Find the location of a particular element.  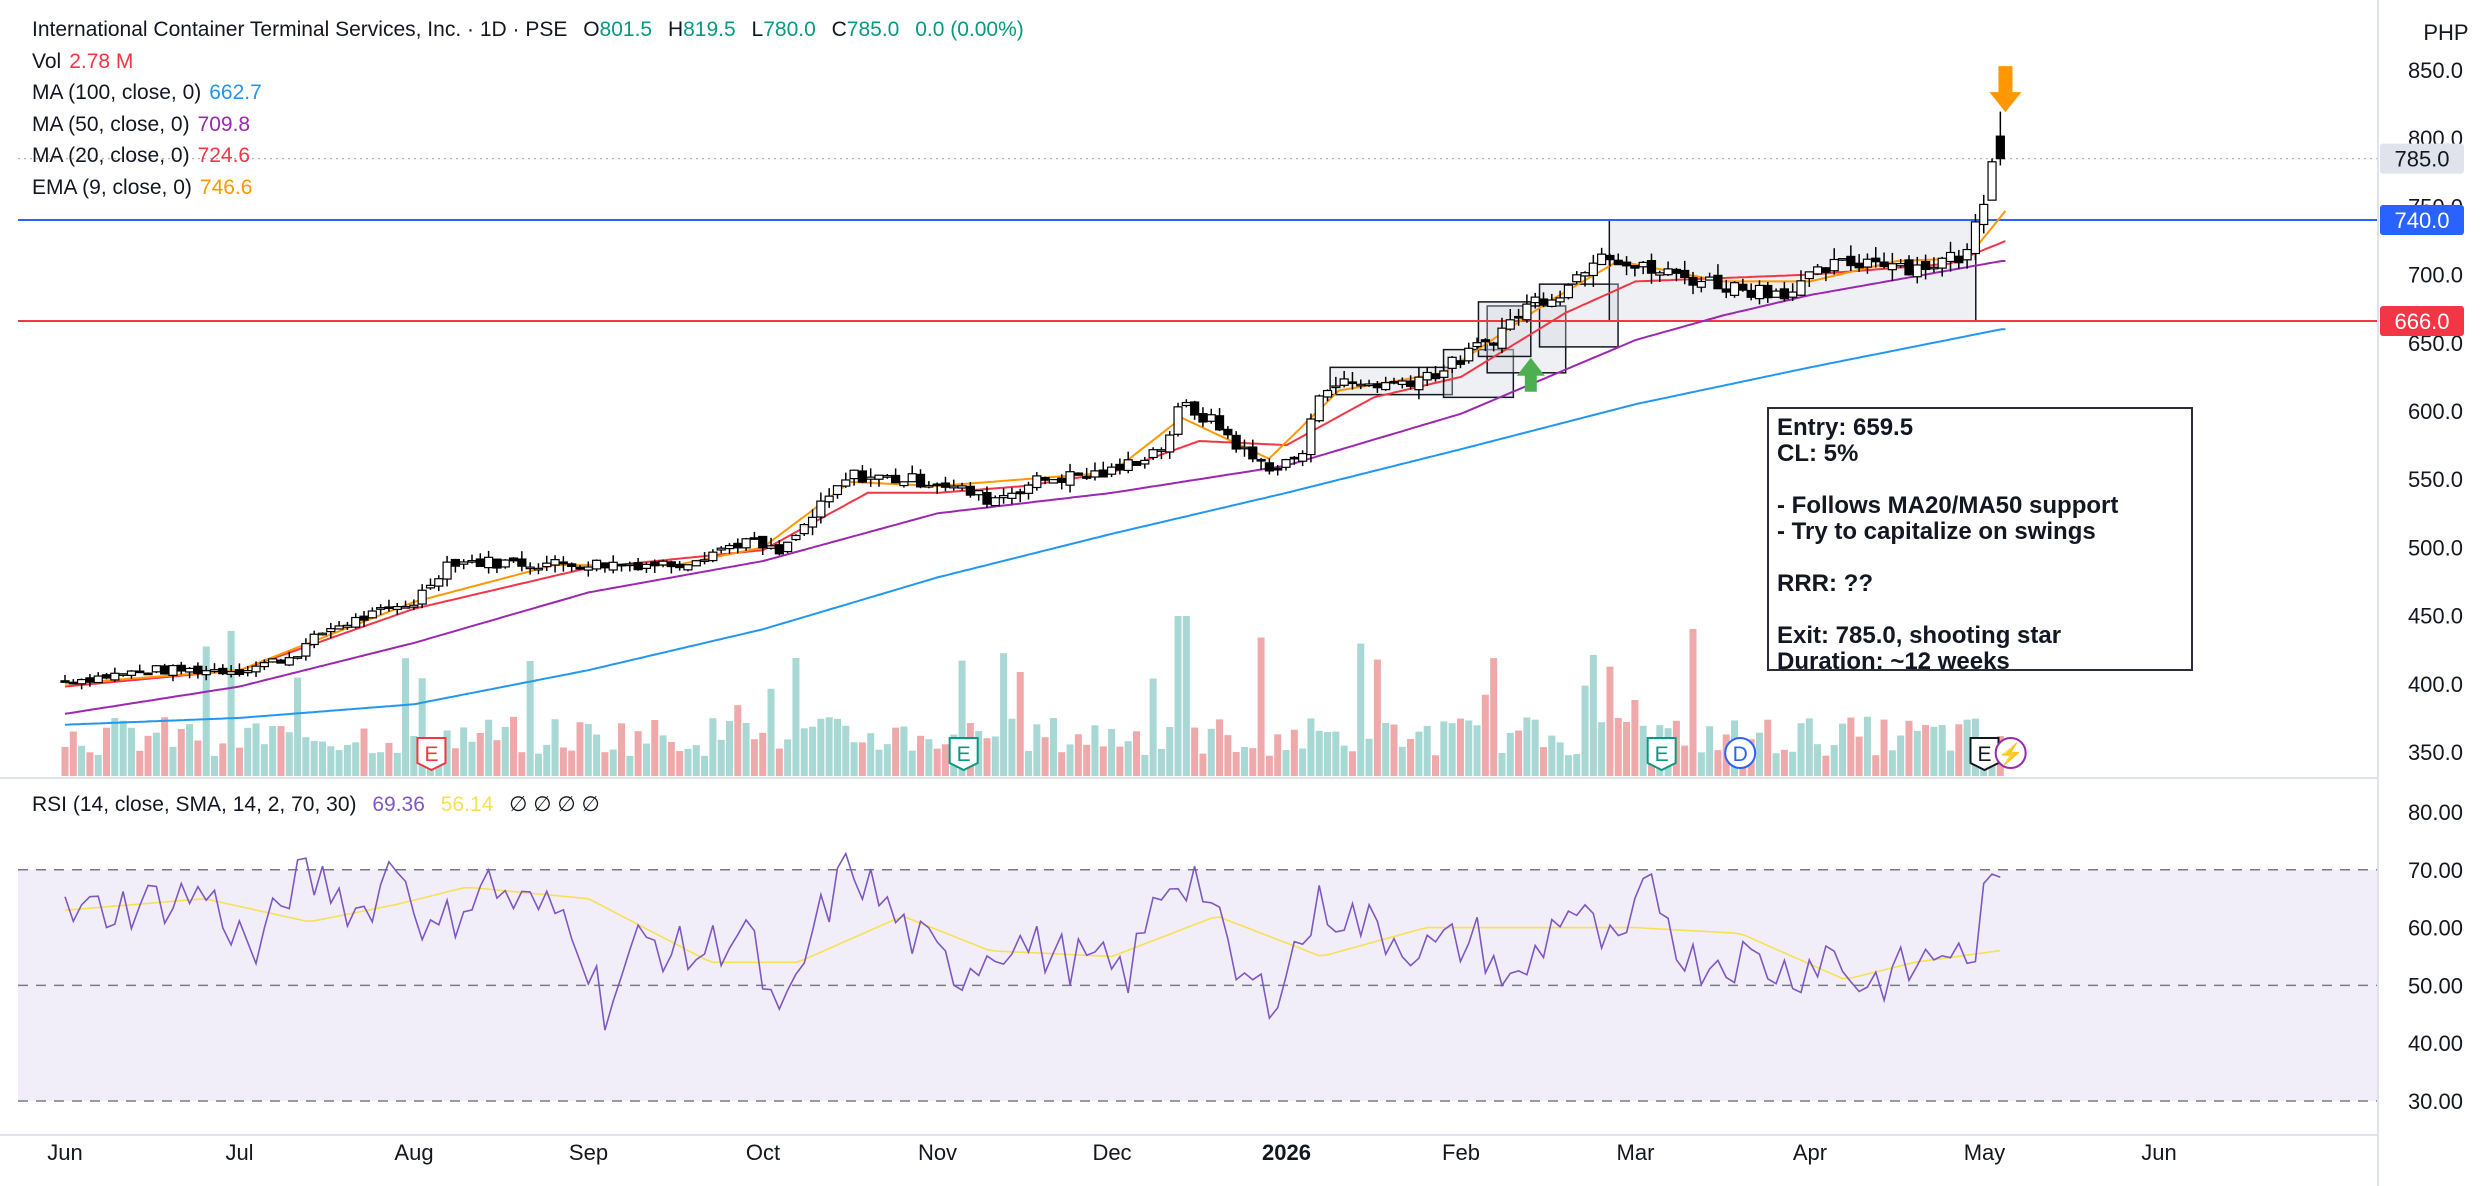

legend-label: MA (50, close, 0) is located at coordinates (111, 124).